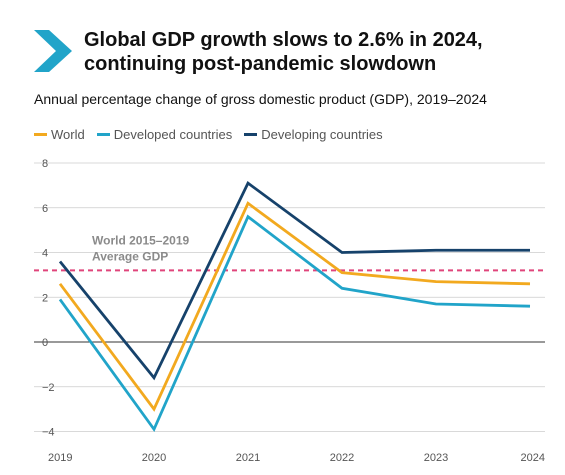 The width and height of the screenshot is (565, 475). Describe the element at coordinates (342, 458) in the screenshot. I see `x-tick-label: 2022` at that location.